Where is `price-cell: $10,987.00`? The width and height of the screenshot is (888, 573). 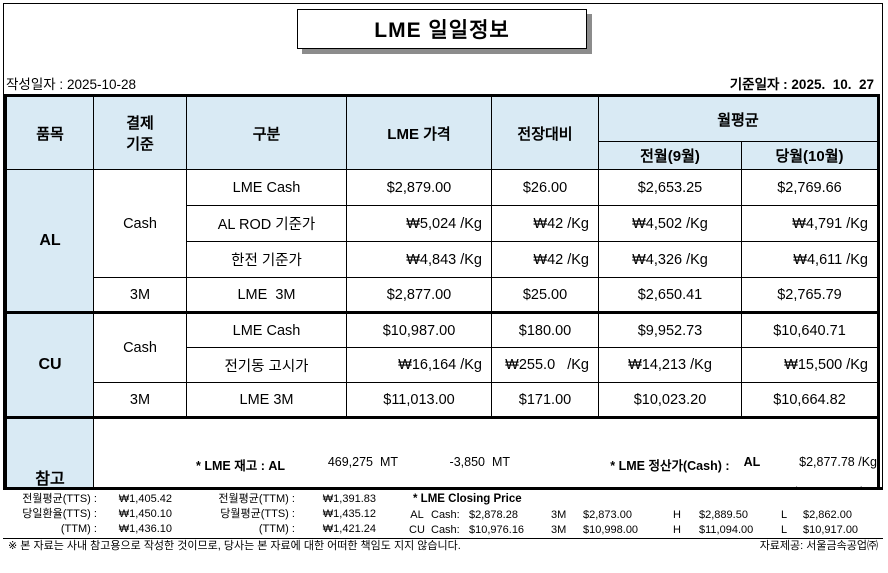 price-cell: $10,987.00 is located at coordinates (419, 330).